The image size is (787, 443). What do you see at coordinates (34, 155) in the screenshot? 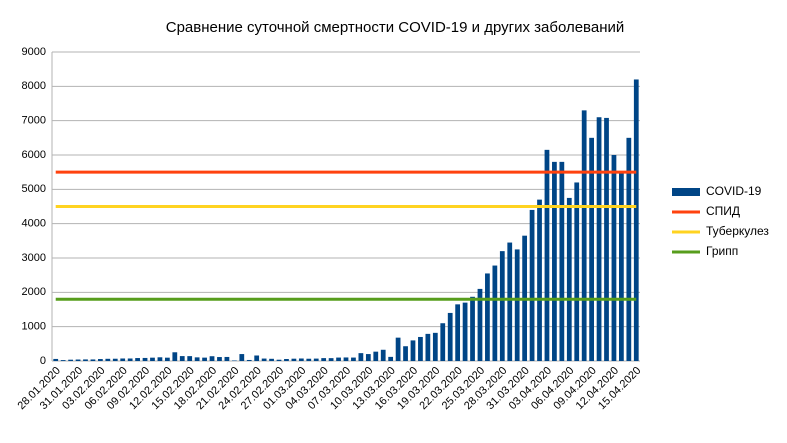
I see `y-tick-label: 6000` at bounding box center [34, 155].